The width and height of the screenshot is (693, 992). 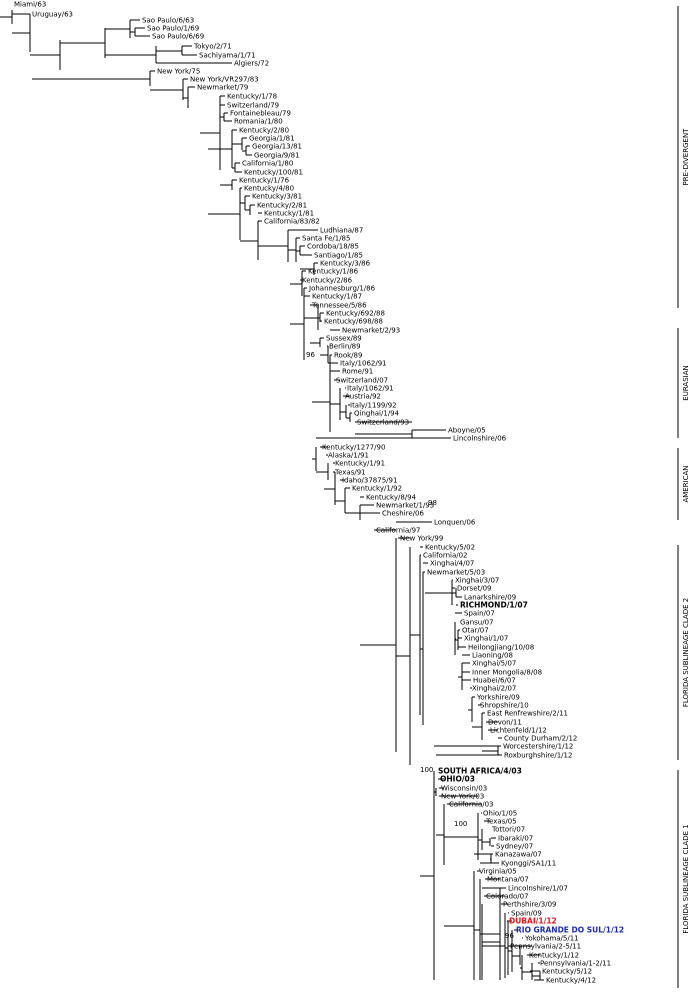 What do you see at coordinates (391, 498) in the screenshot?
I see `leaf-label: Kentucky/8/94` at bounding box center [391, 498].